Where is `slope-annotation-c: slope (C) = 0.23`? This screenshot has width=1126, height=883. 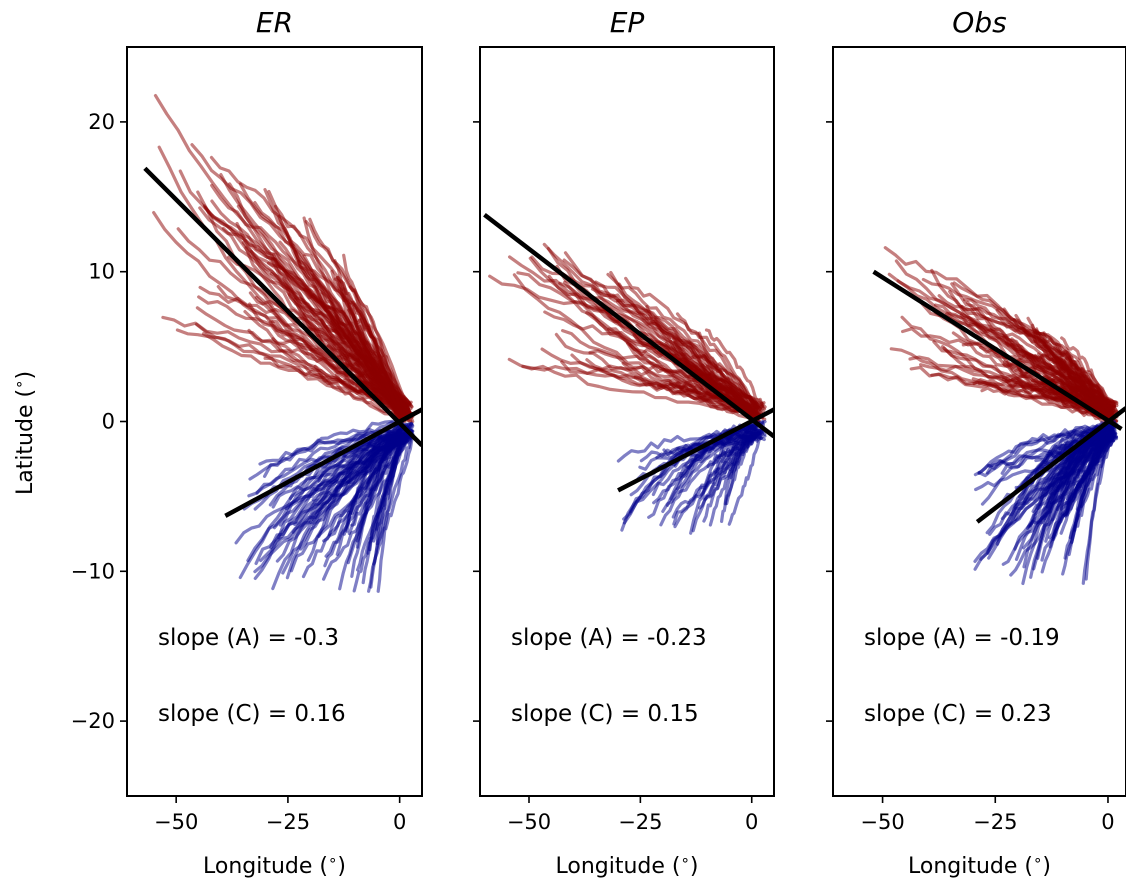
slope-annotation-c: slope (C) = 0.23 is located at coordinates (958, 714).